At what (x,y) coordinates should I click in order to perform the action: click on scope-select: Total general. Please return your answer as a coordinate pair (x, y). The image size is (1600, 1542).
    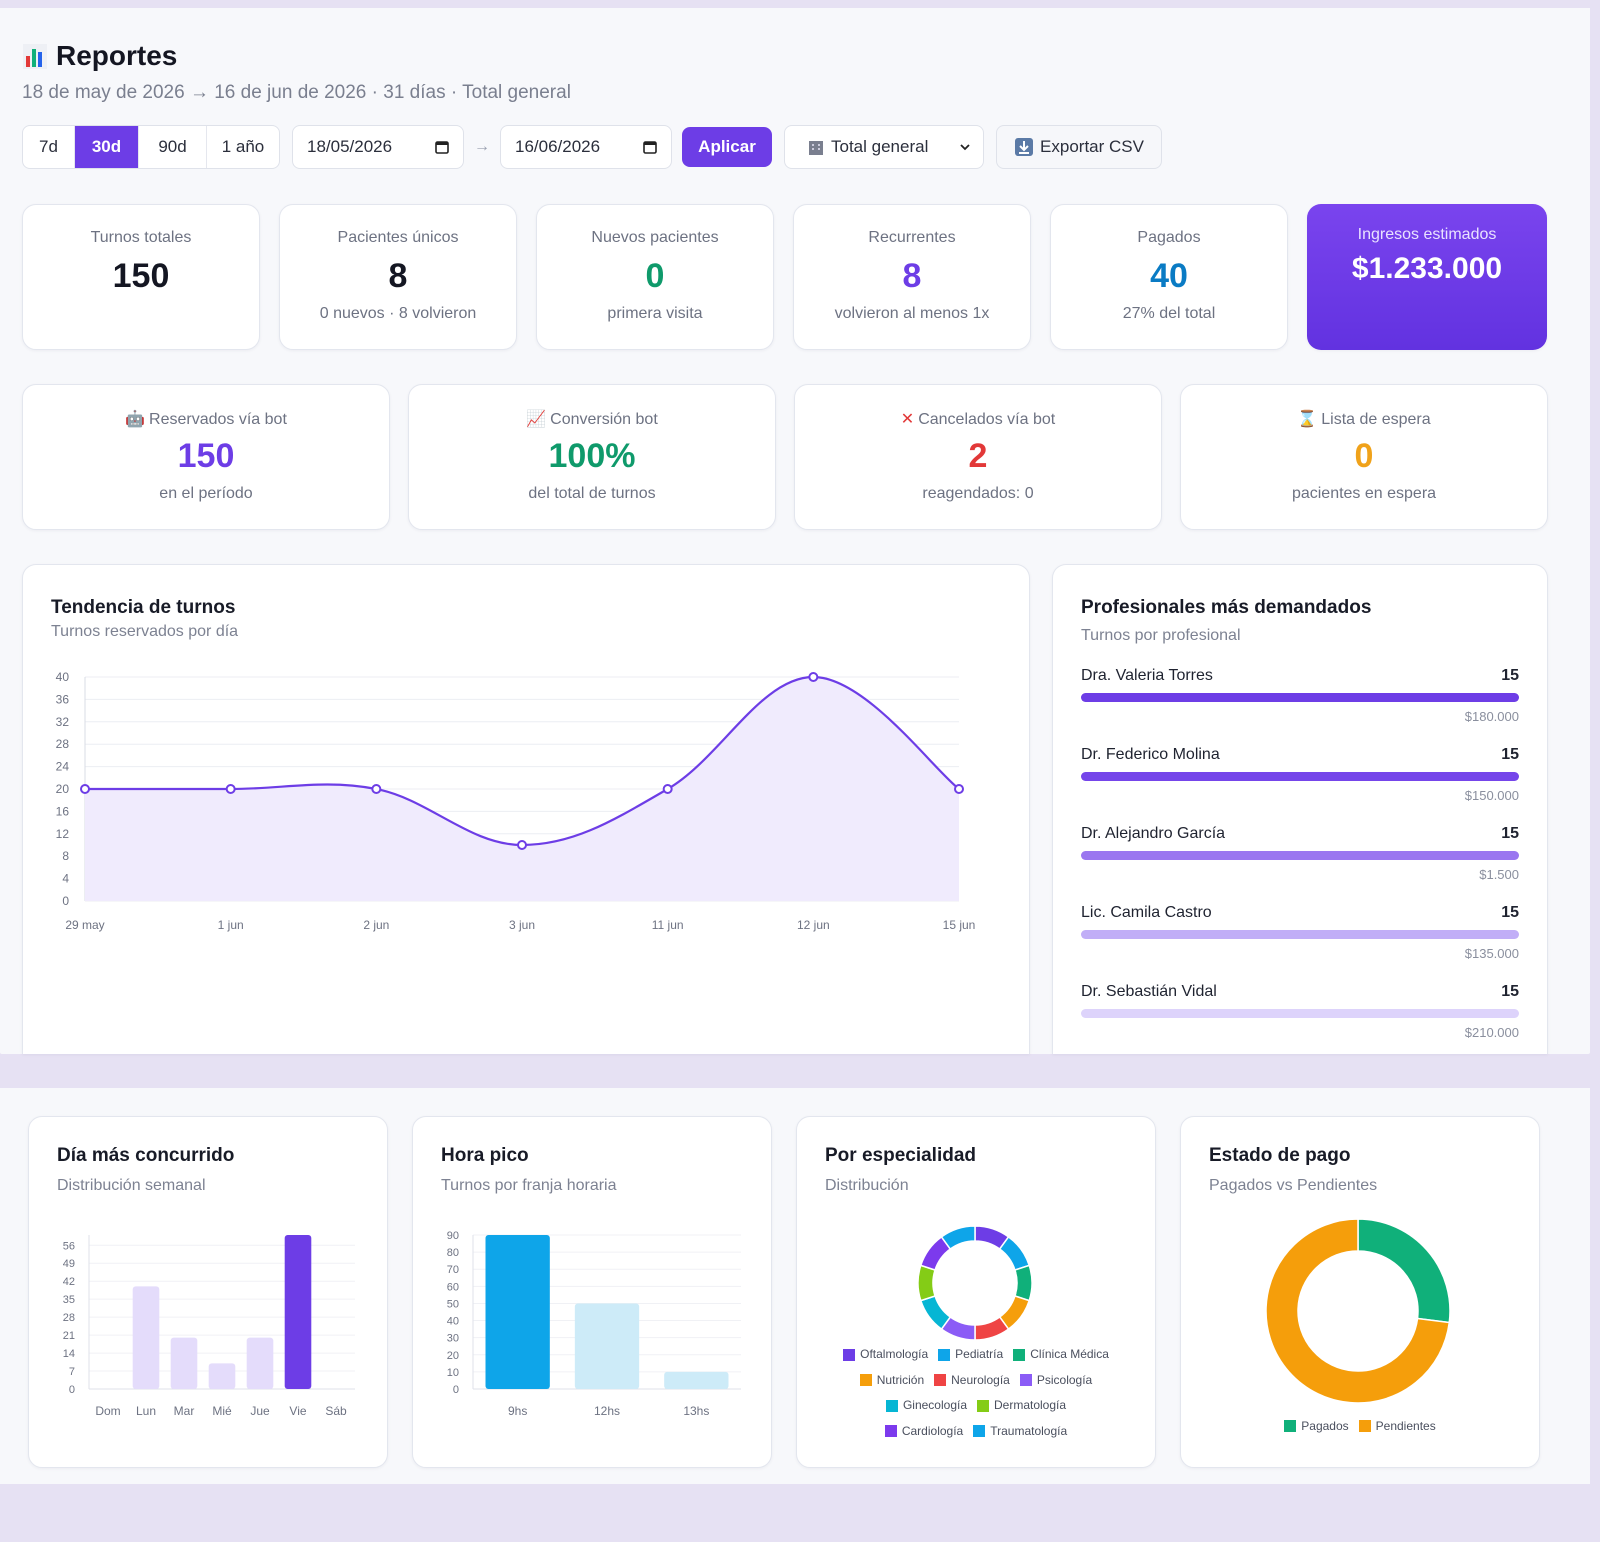
    Looking at the image, I should click on (884, 147).